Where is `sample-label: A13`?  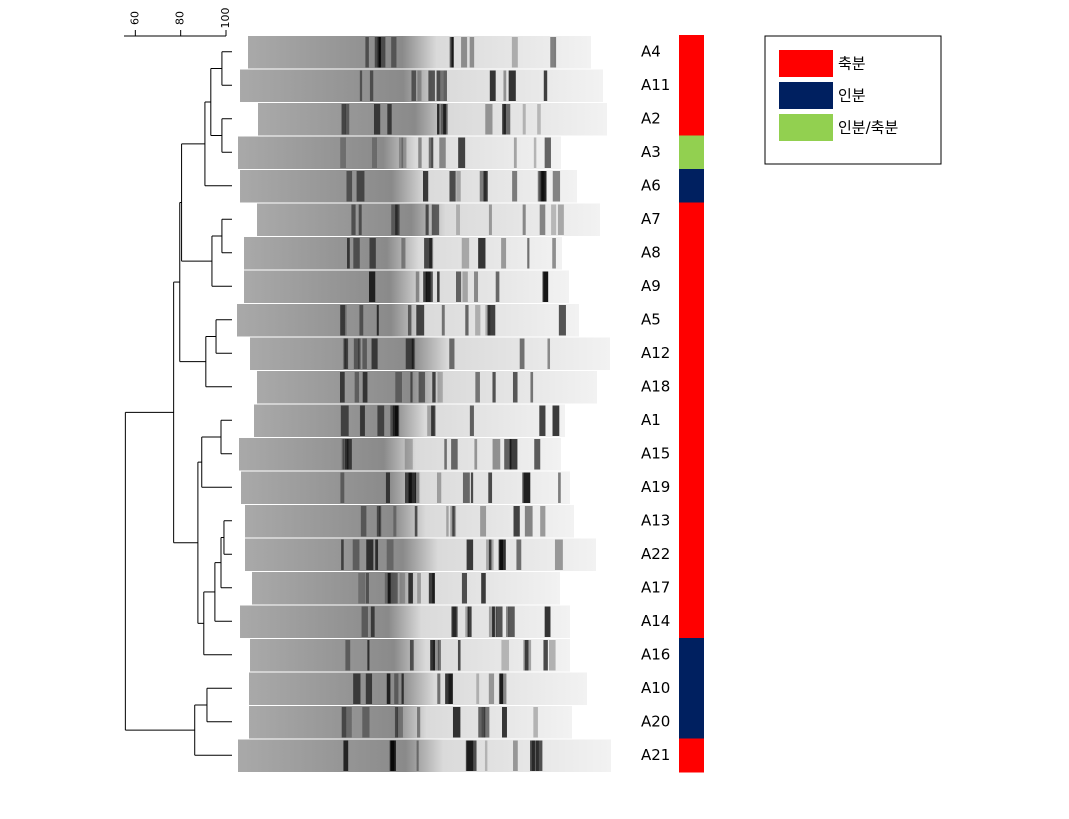 sample-label: A13 is located at coordinates (655, 520).